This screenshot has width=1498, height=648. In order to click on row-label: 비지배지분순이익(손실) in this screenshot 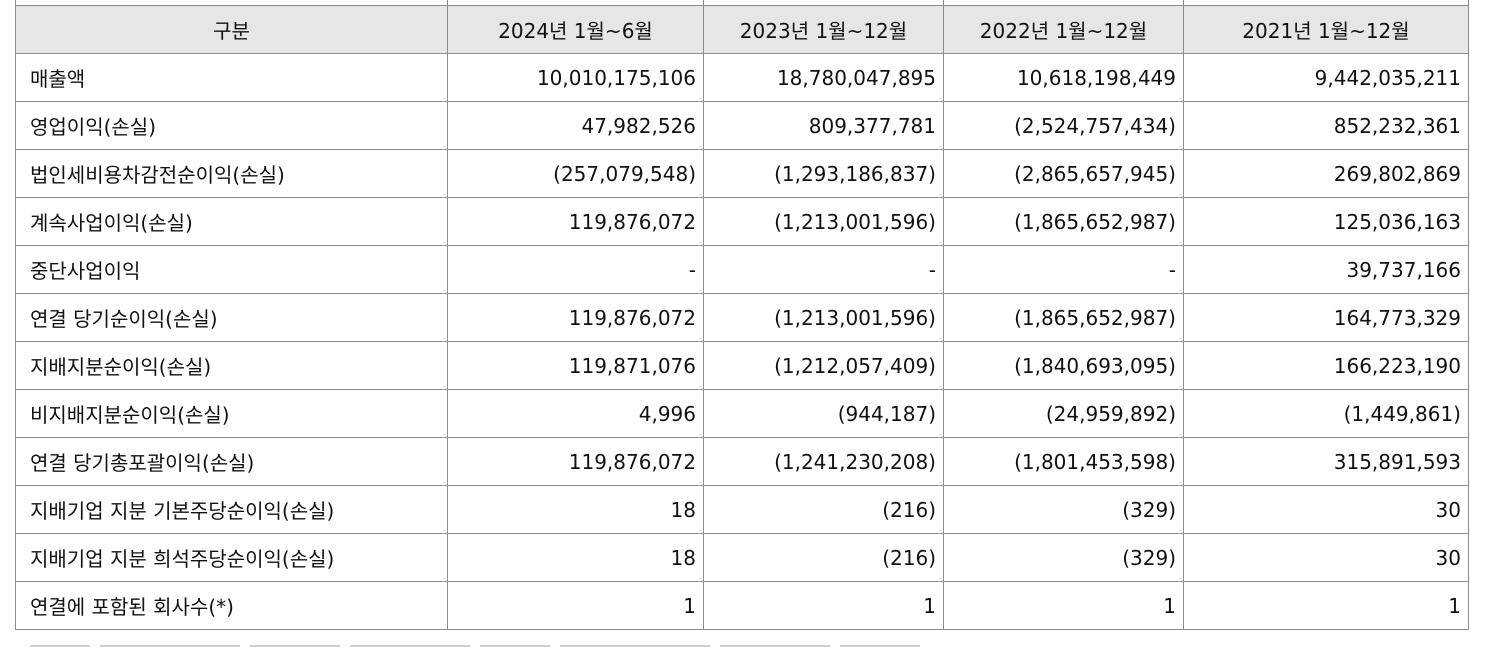, I will do `click(231, 413)`.